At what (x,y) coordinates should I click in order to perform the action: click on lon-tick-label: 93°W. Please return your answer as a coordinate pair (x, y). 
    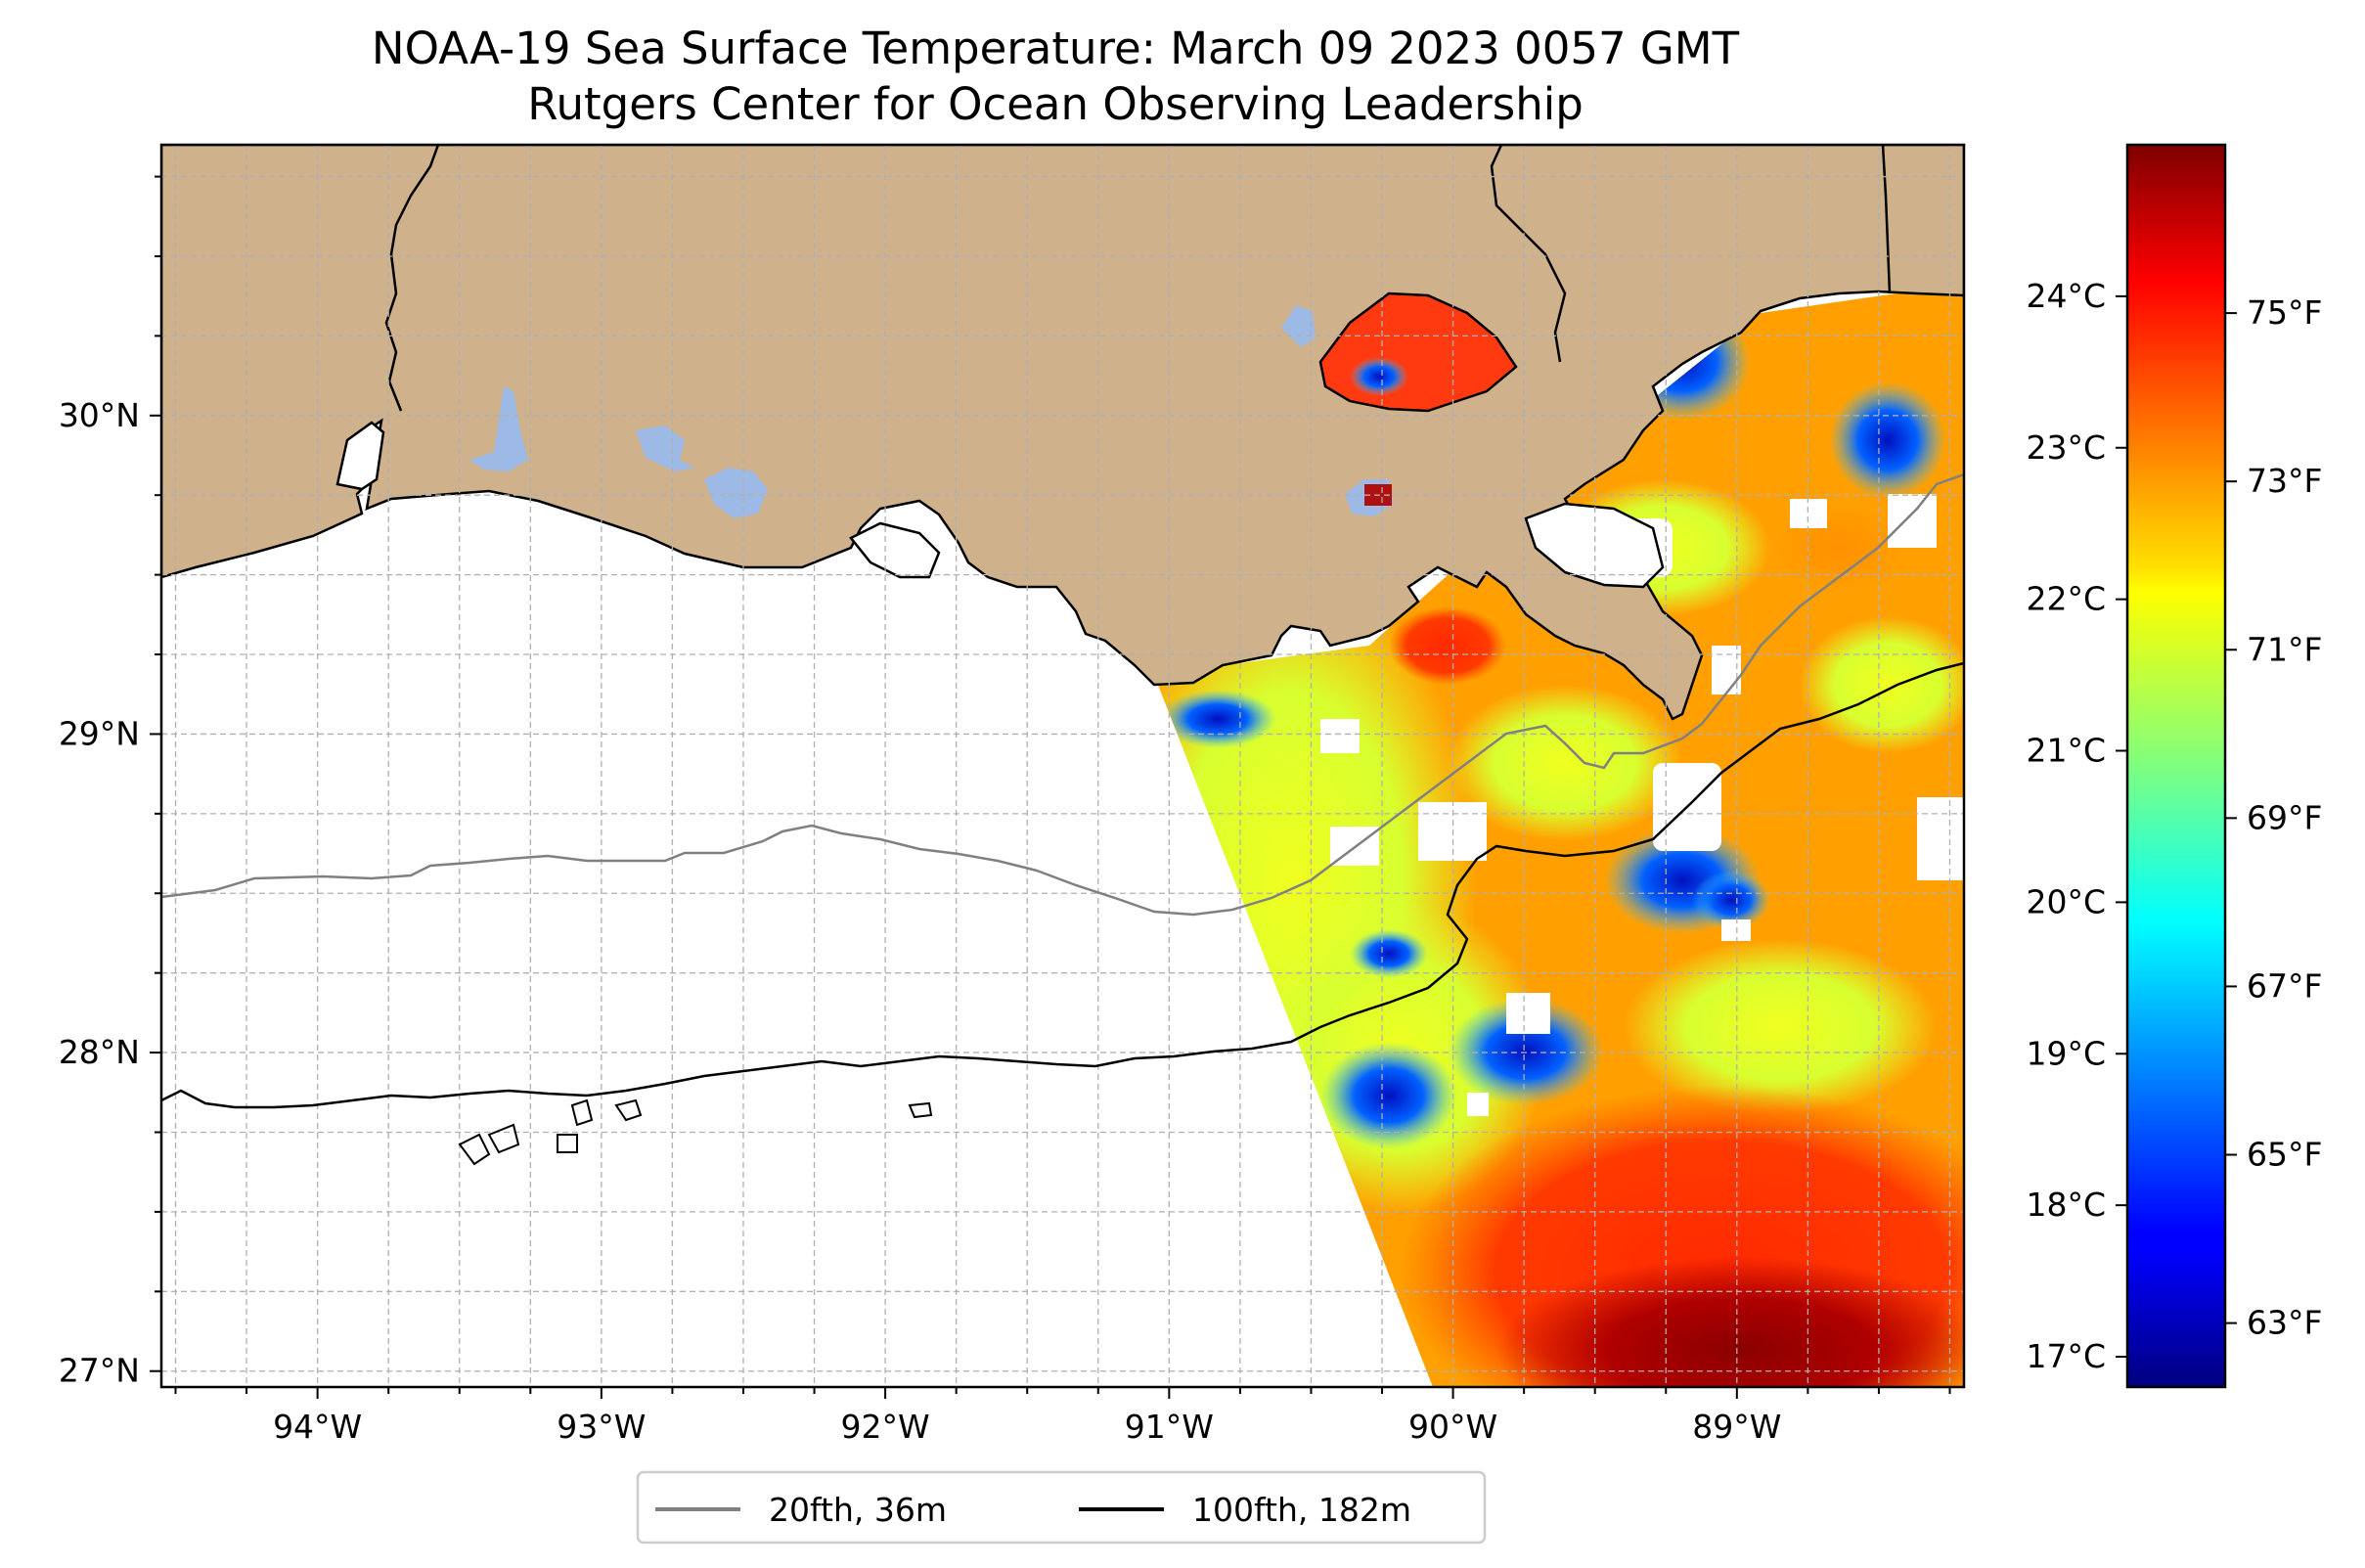
    Looking at the image, I should click on (601, 1427).